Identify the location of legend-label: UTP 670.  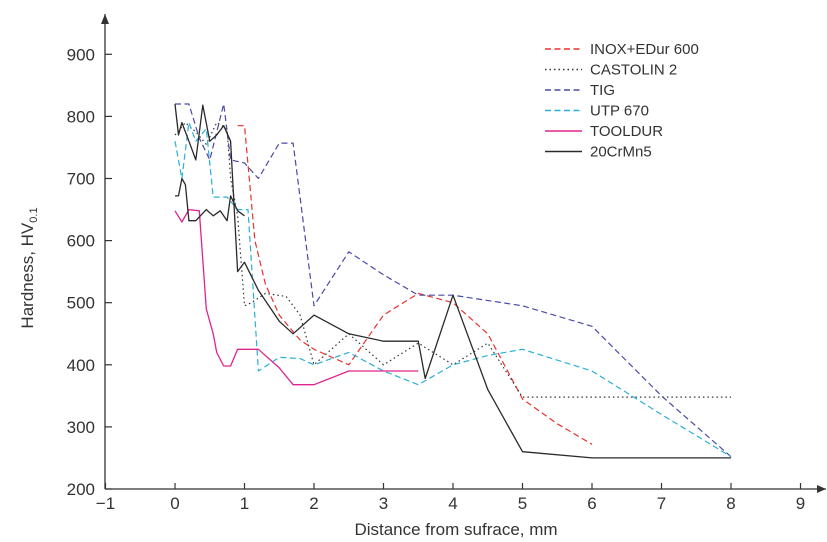
(619, 111).